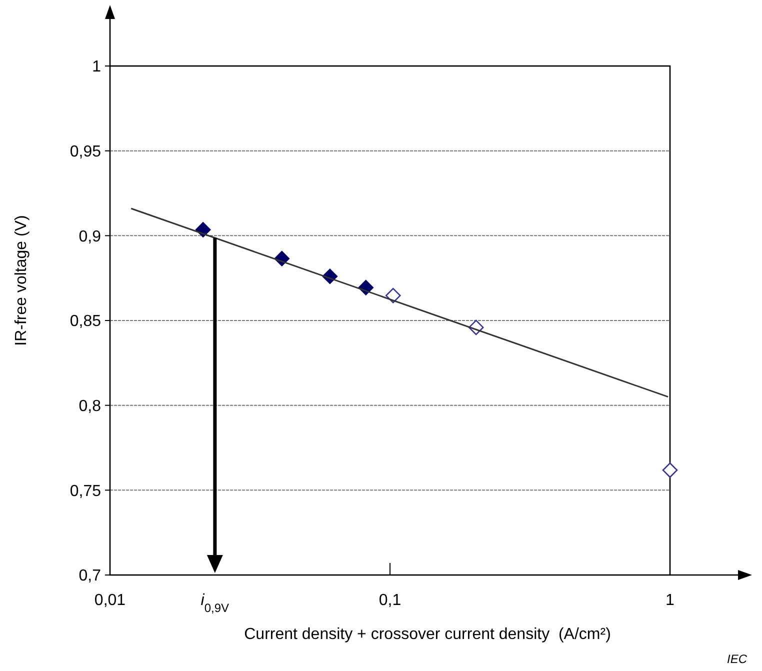  I want to click on x-axis-title: Current density + crossover current density (A/cm²), so click(427, 634).